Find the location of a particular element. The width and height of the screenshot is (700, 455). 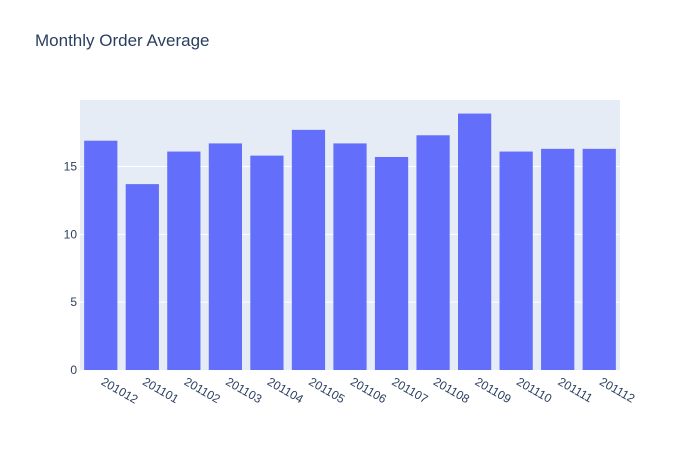

x-tick-label: 201101 is located at coordinates (160, 390).